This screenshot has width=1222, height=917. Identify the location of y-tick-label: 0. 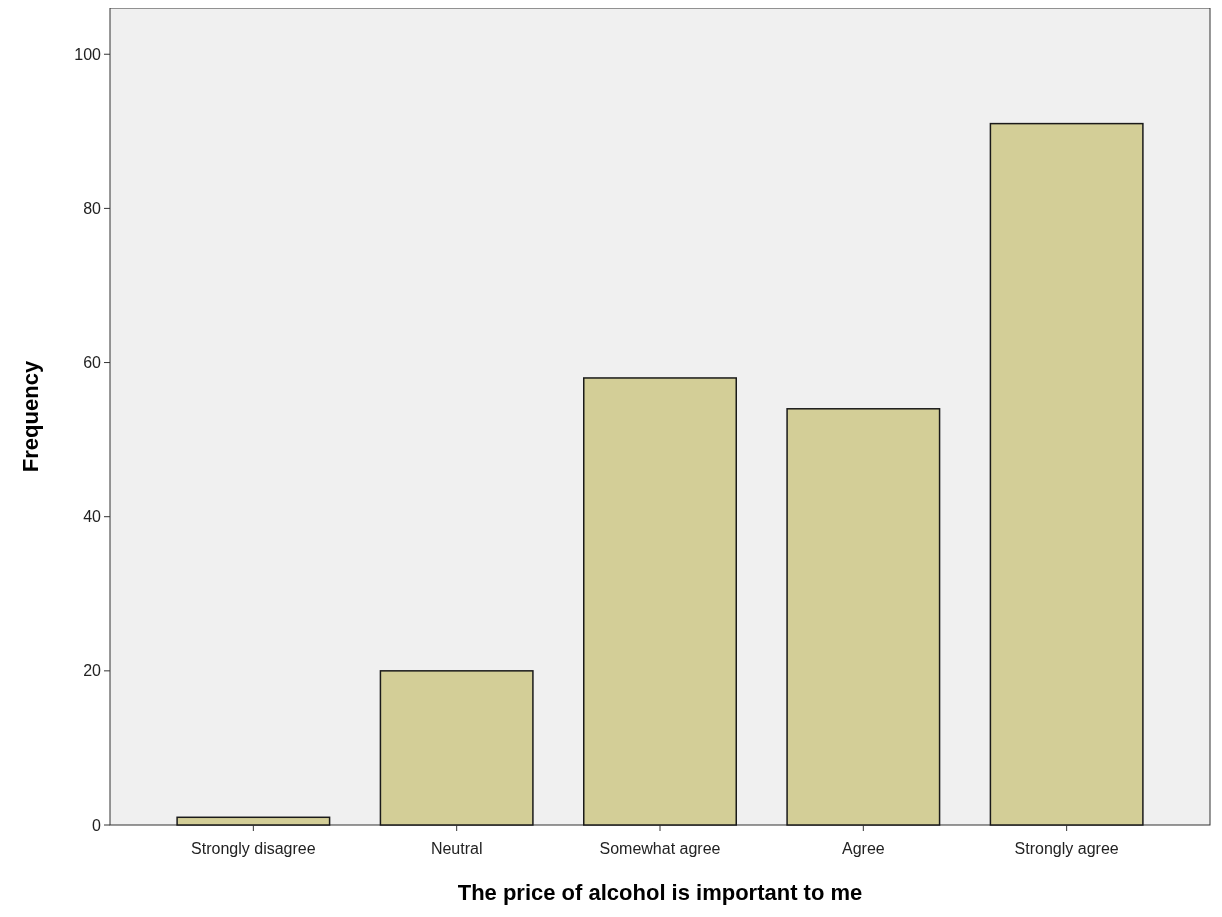
(97, 825).